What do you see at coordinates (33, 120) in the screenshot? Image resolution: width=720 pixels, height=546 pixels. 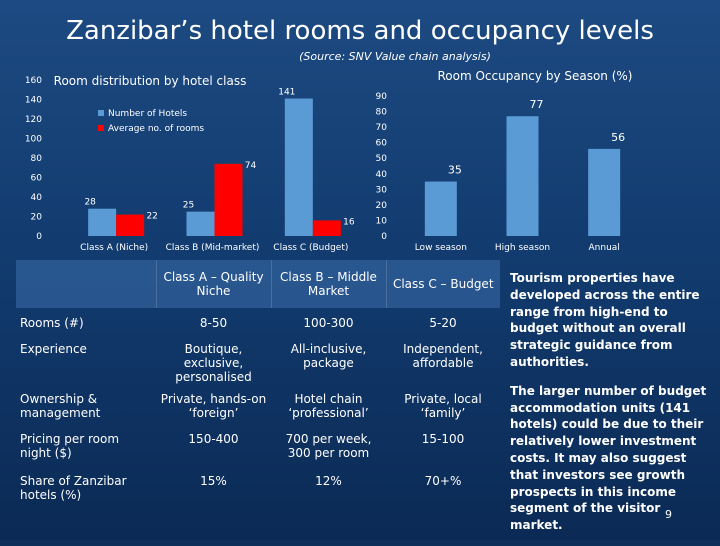 I see `y-tick-label: 120` at bounding box center [33, 120].